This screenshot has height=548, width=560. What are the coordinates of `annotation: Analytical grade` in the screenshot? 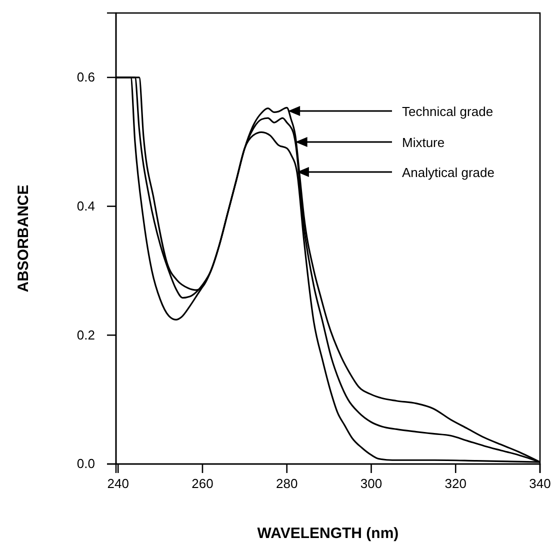 It's located at (448, 172).